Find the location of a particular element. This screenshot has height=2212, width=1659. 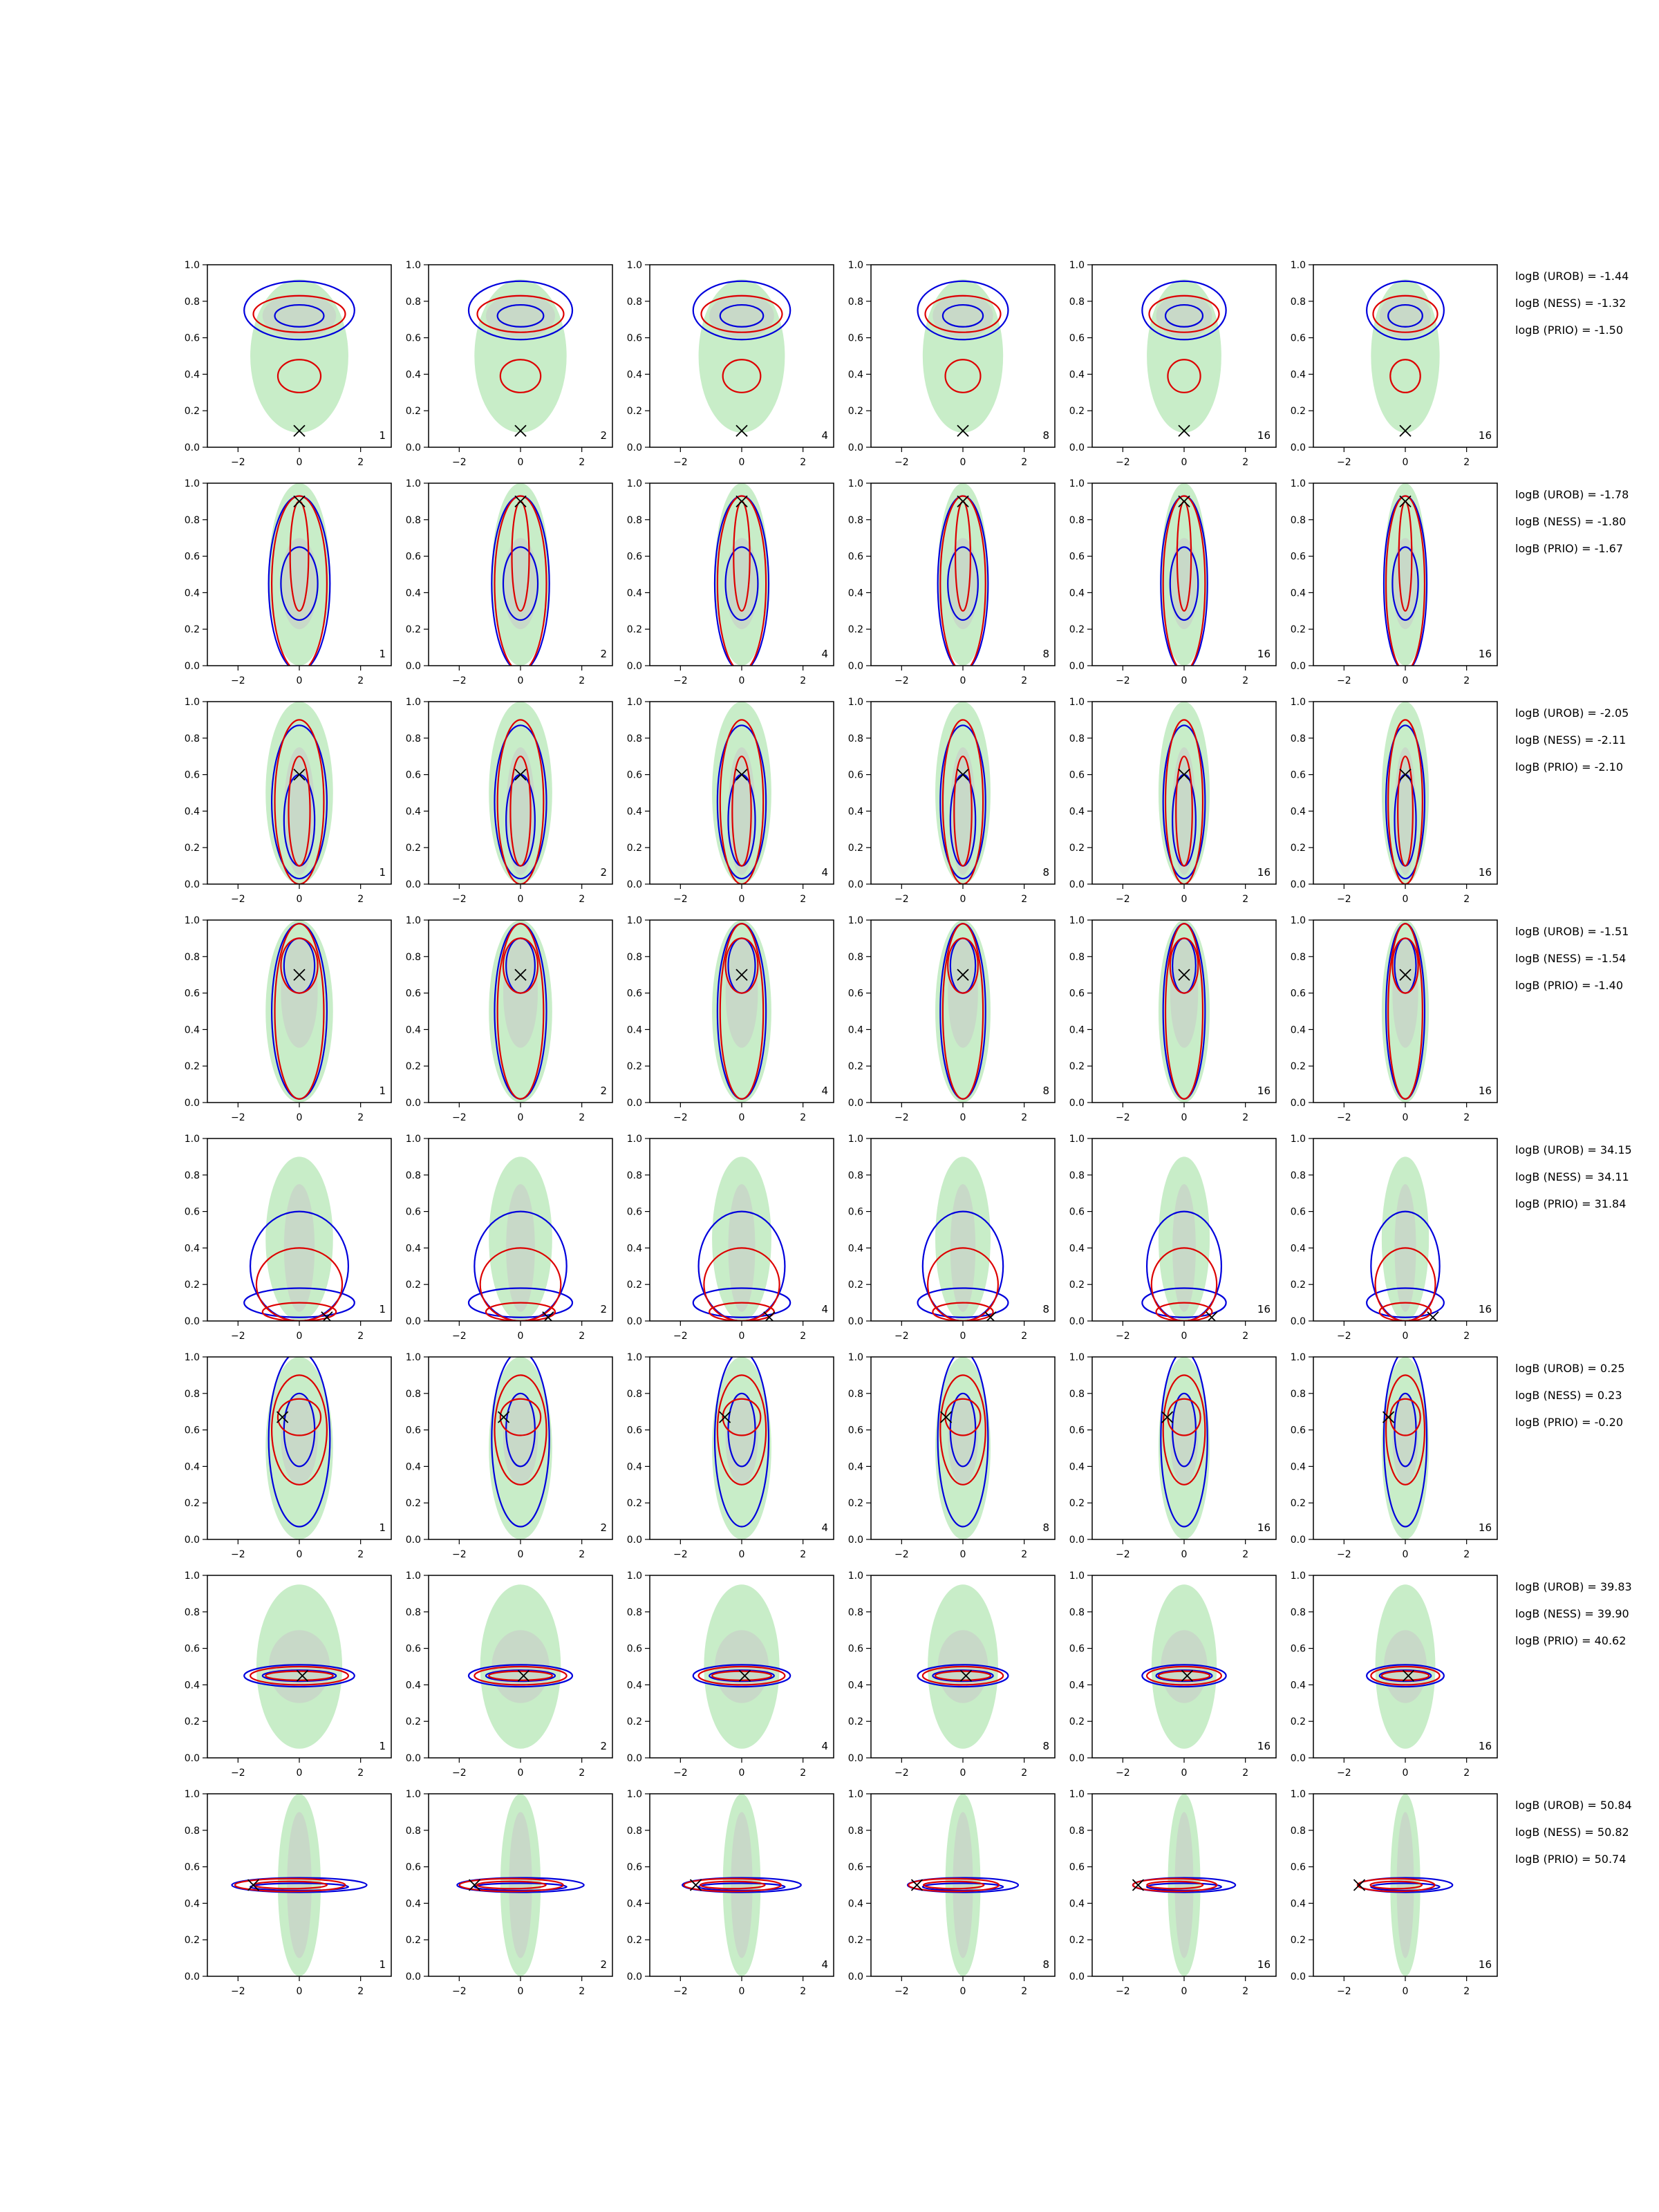

subplot-r2-c1: −2 0 2 0.0 0.2 0.4 0.6 0.8 1.0 1 is located at coordinates (289, 582).